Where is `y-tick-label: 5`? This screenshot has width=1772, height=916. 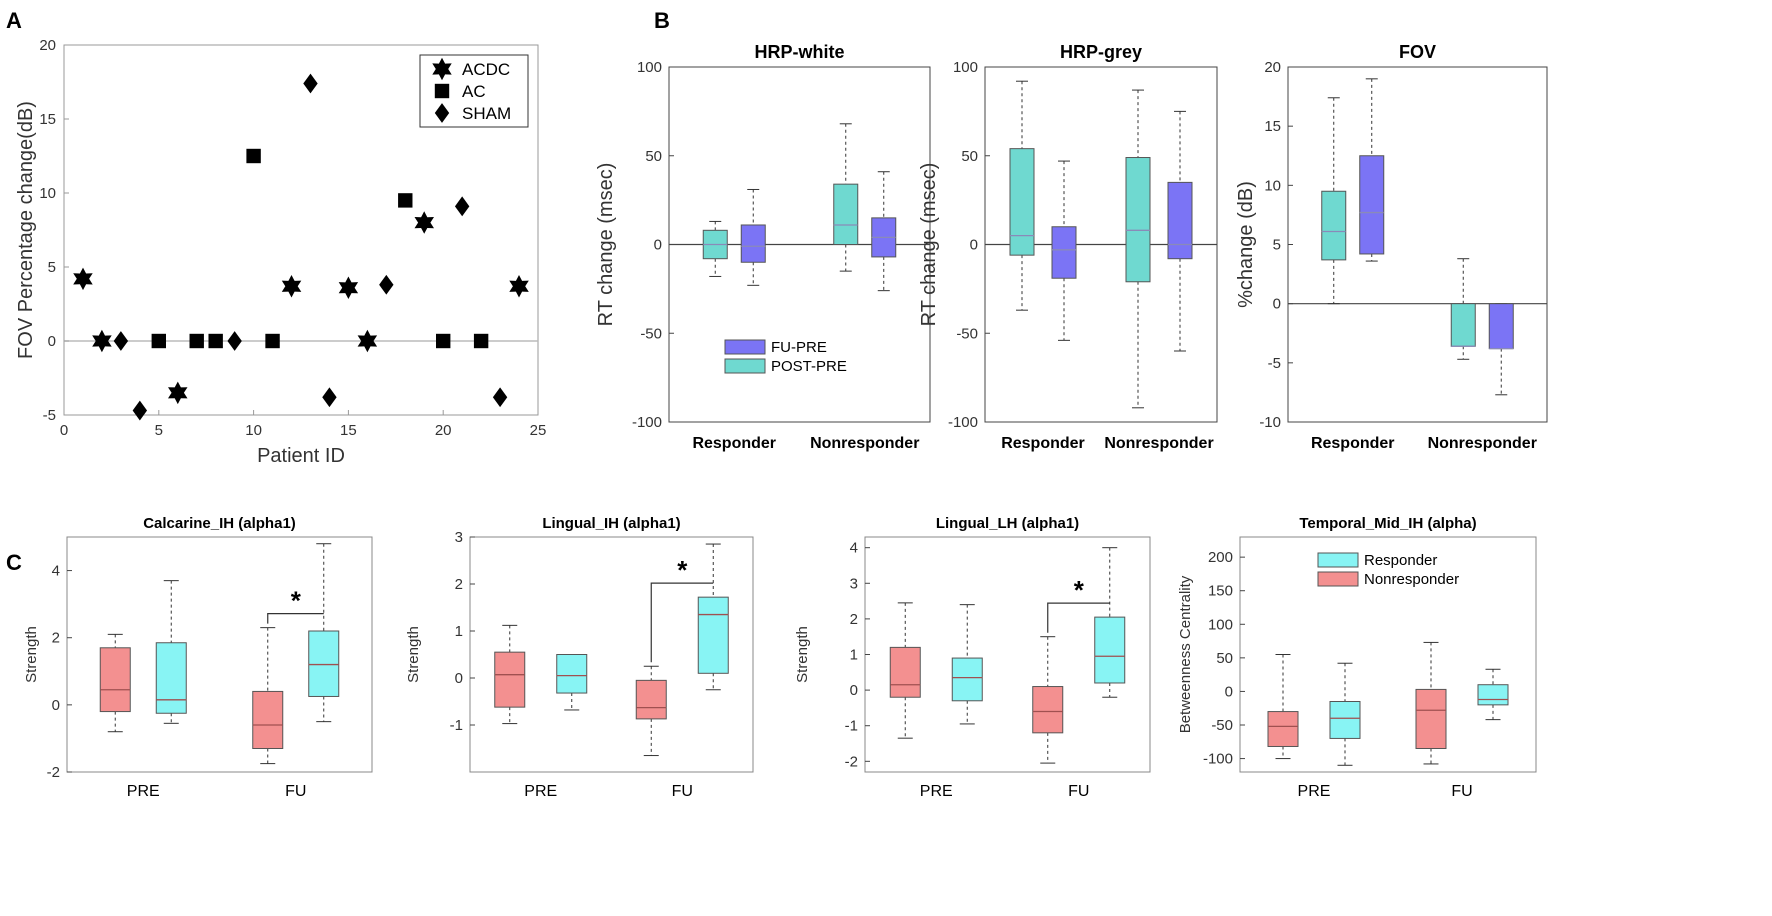
y-tick-label: 5 is located at coordinates (52, 267).